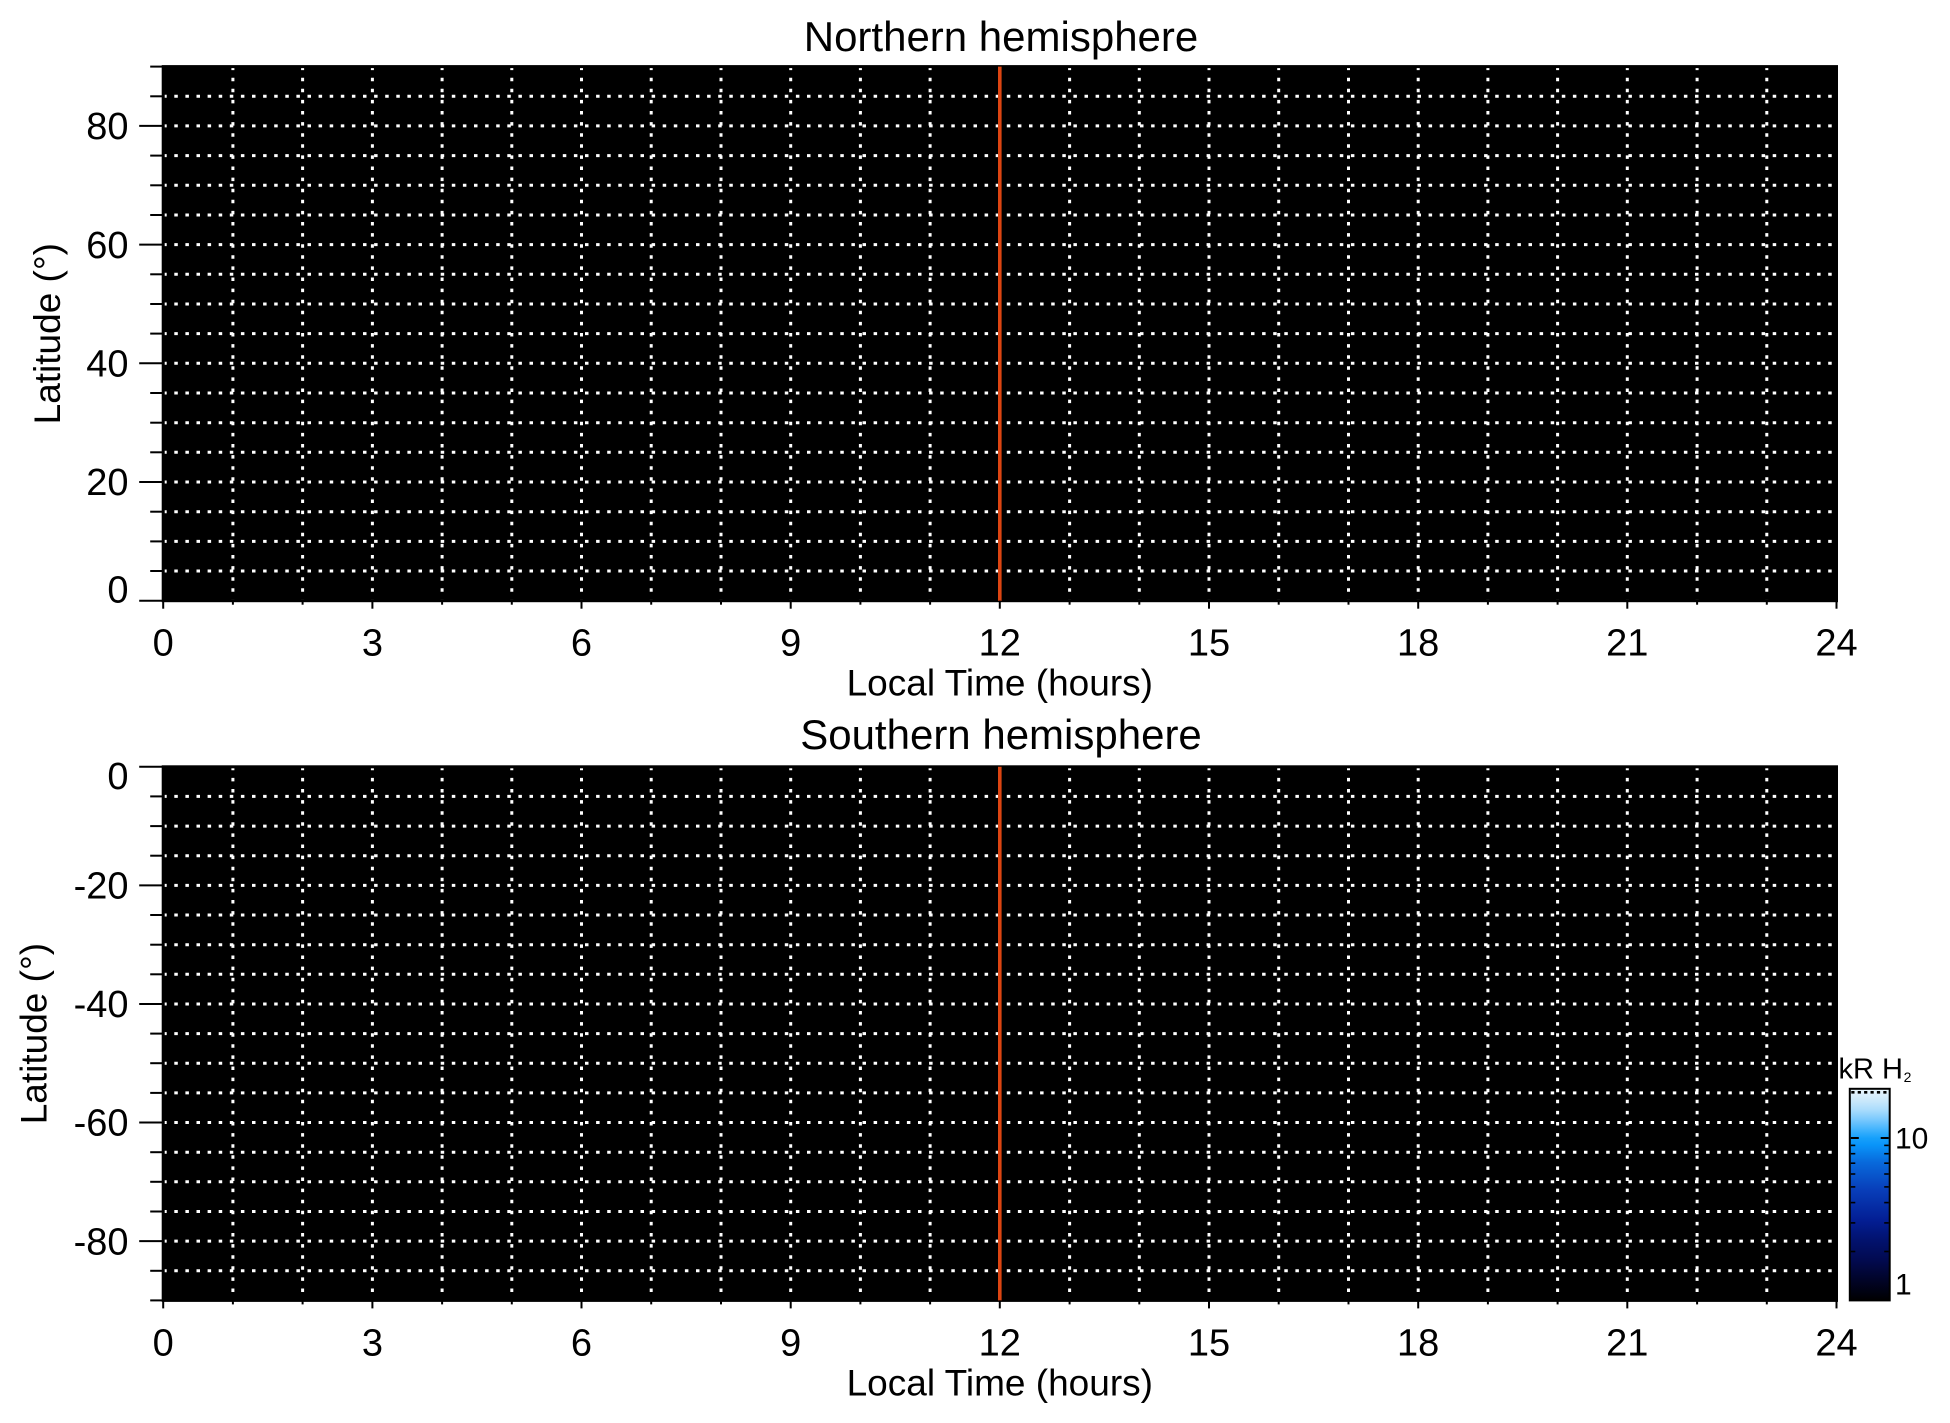  Describe the element at coordinates (101, 887) in the screenshot. I see `svg-text: -20` at that location.